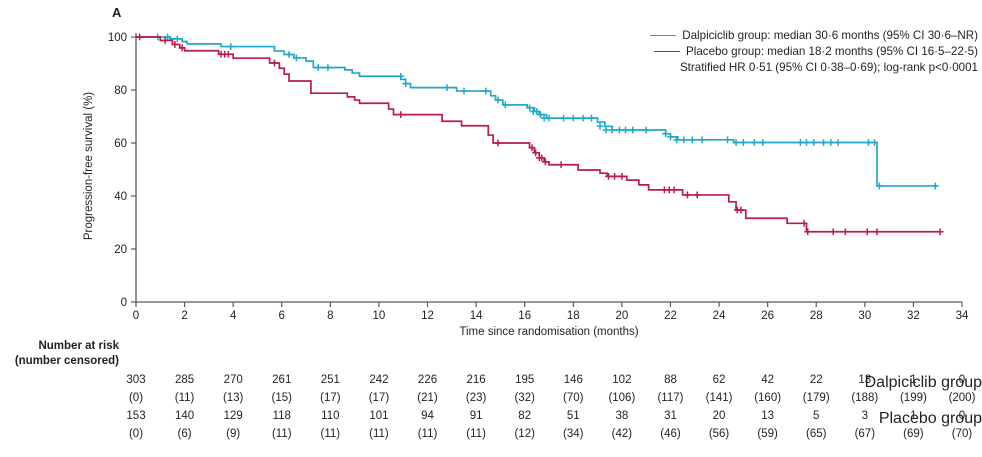  I want to click on x-tick-label: 22, so click(670, 316).